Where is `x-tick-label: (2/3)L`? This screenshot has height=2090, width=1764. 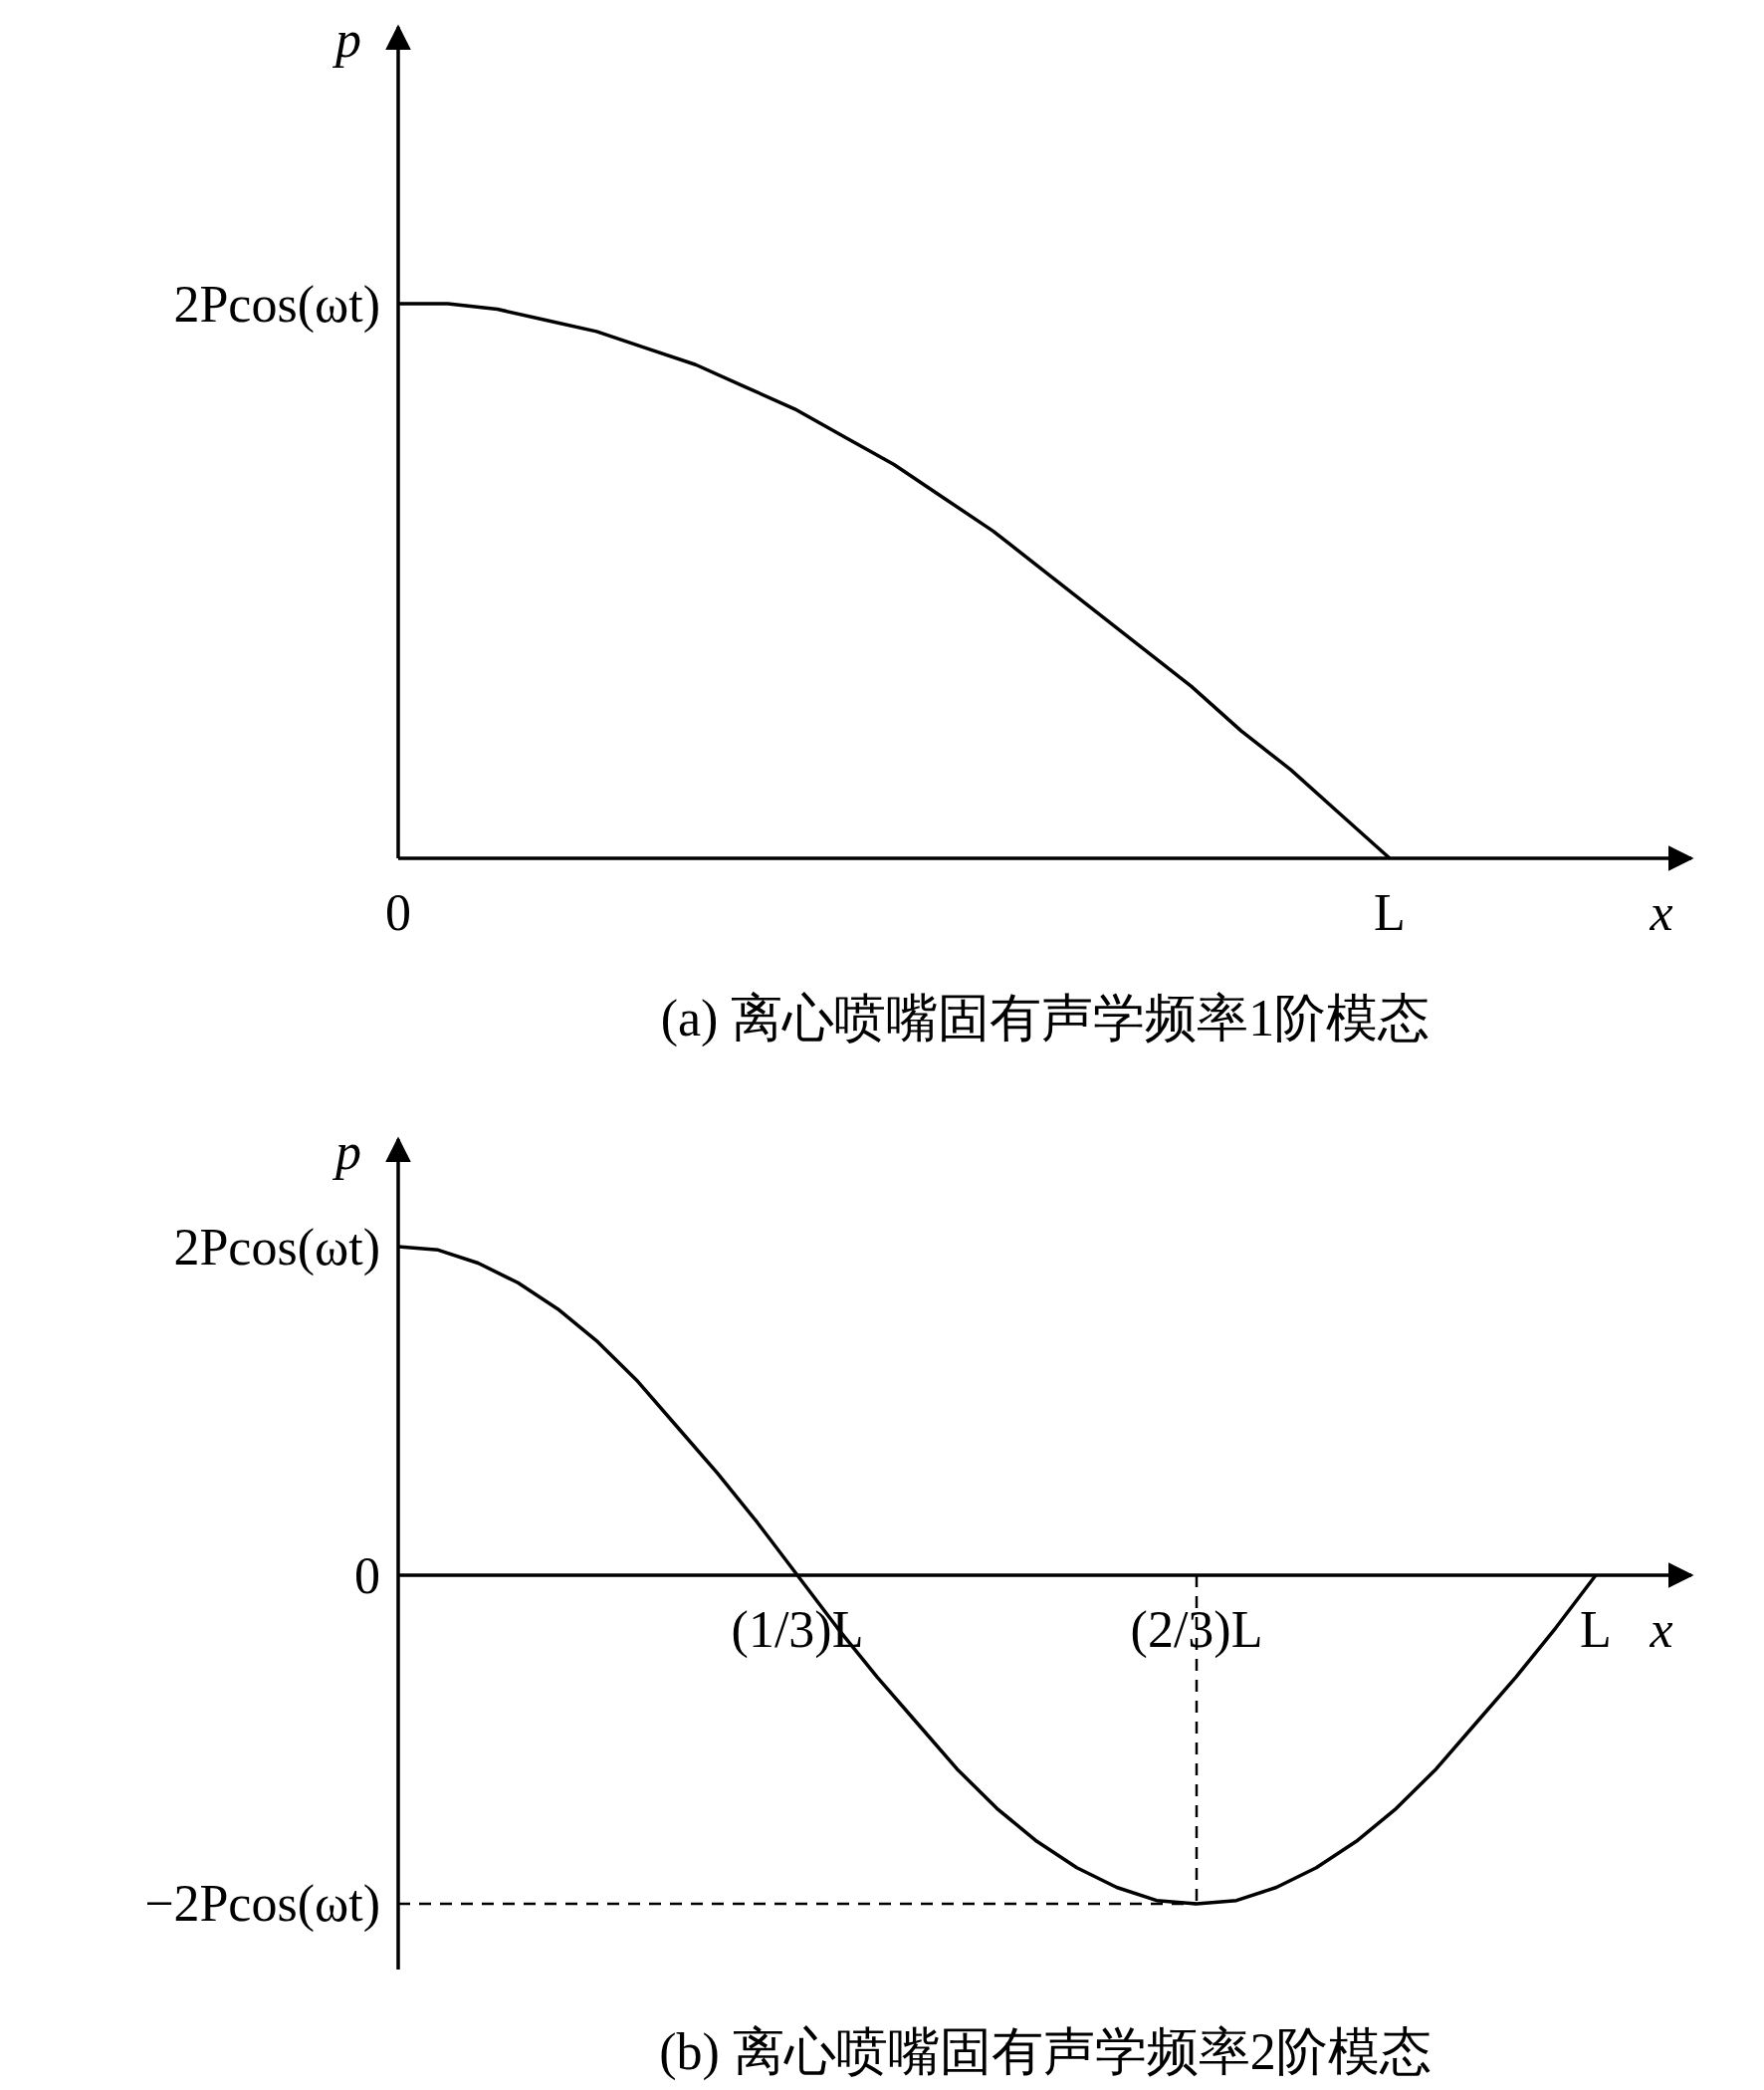
x-tick-label: (2/3)L is located at coordinates (1196, 1630).